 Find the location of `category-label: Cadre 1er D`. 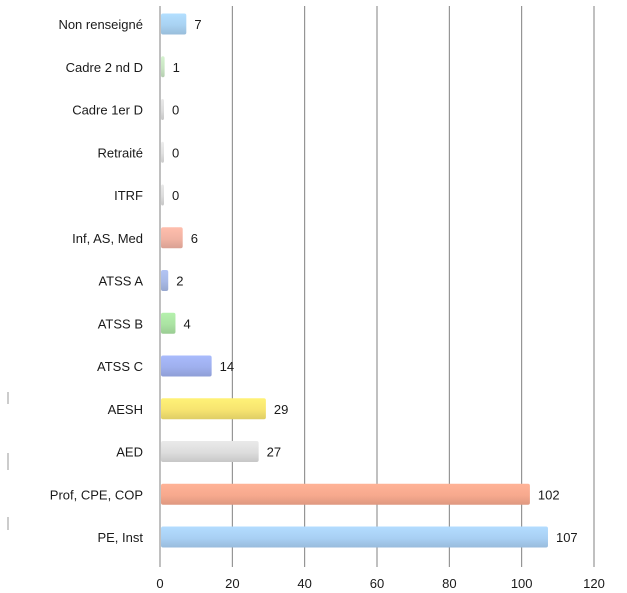

category-label: Cadre 1er D is located at coordinates (107, 110).